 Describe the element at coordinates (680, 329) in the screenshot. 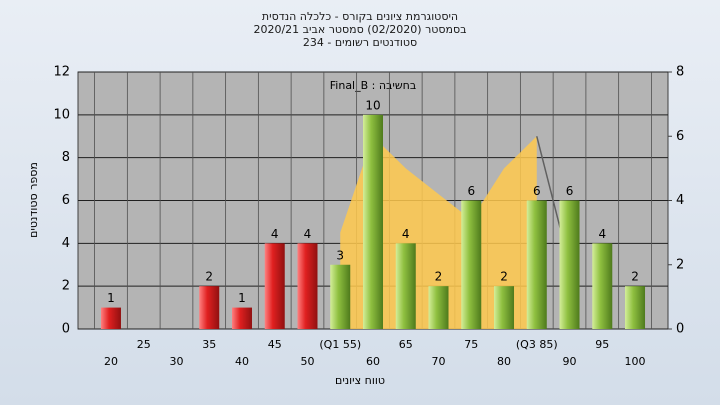

I see `y2-tick-label: 0` at that location.